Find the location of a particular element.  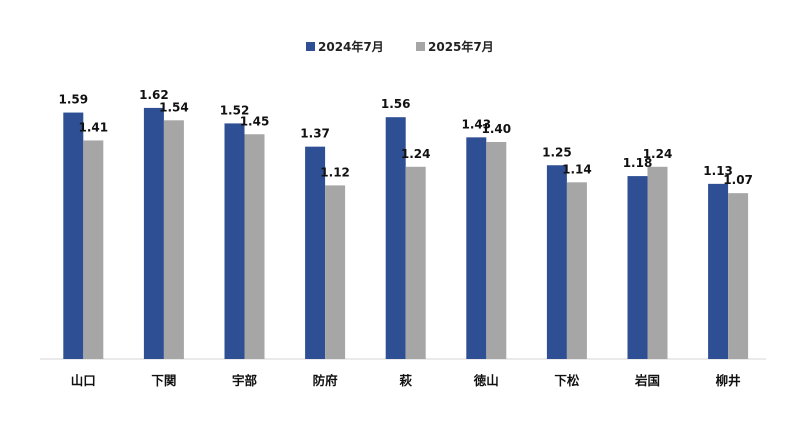

bar-宇部-2024 is located at coordinates (234, 241).